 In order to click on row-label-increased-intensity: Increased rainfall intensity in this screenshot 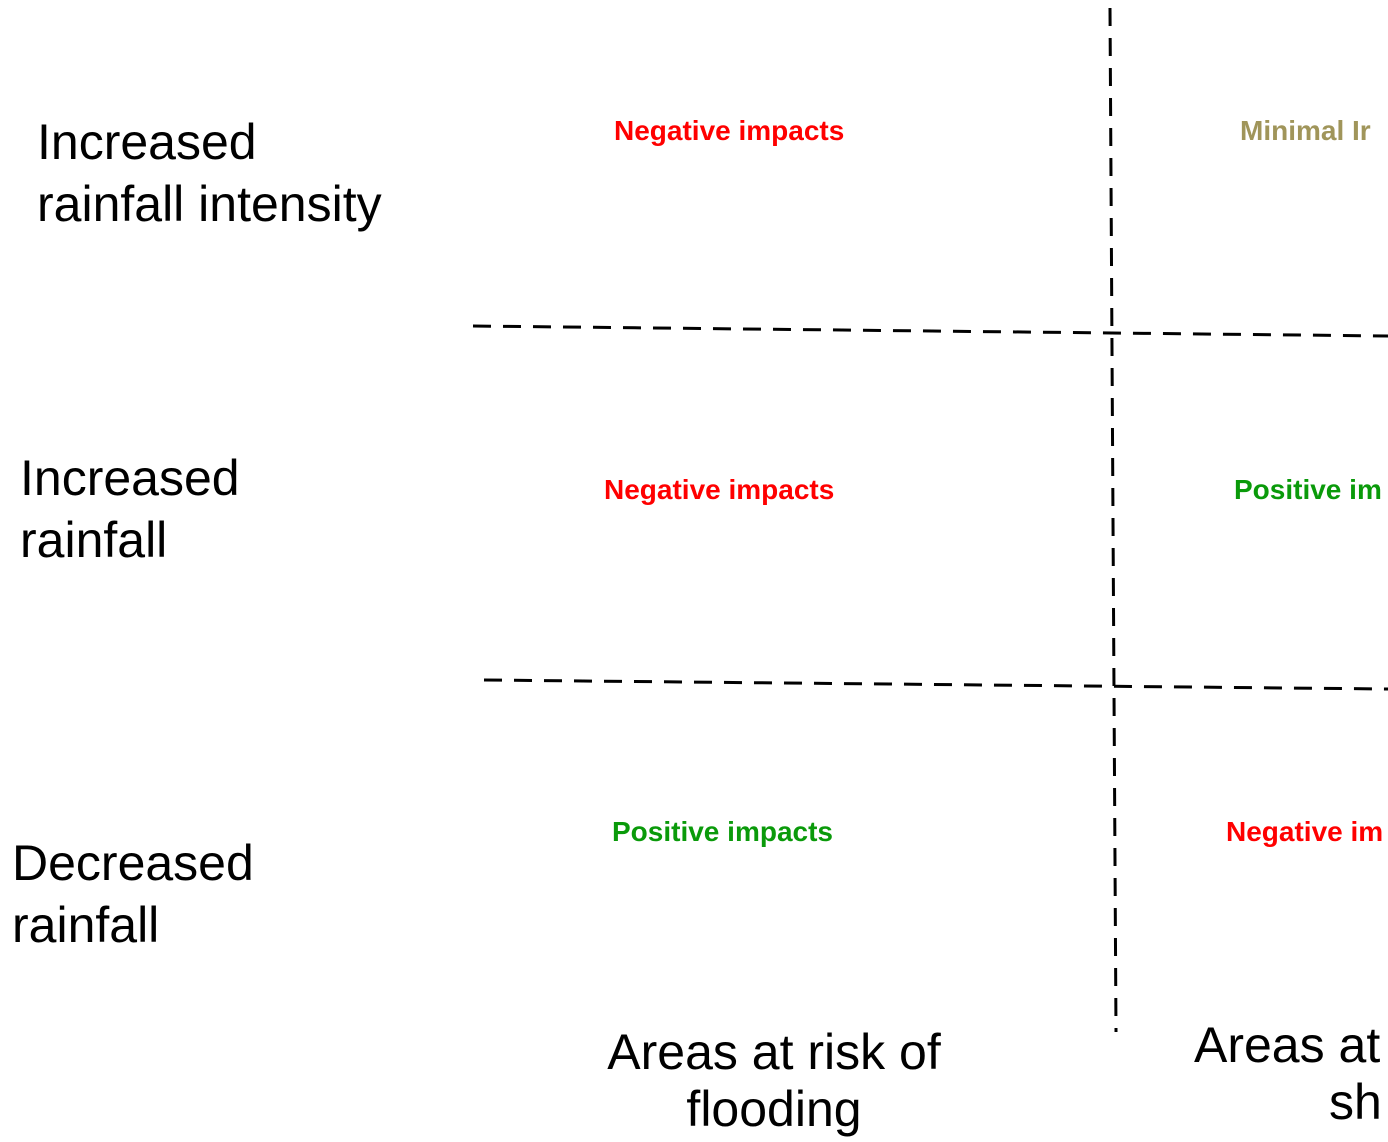, I will do `click(209, 173)`.